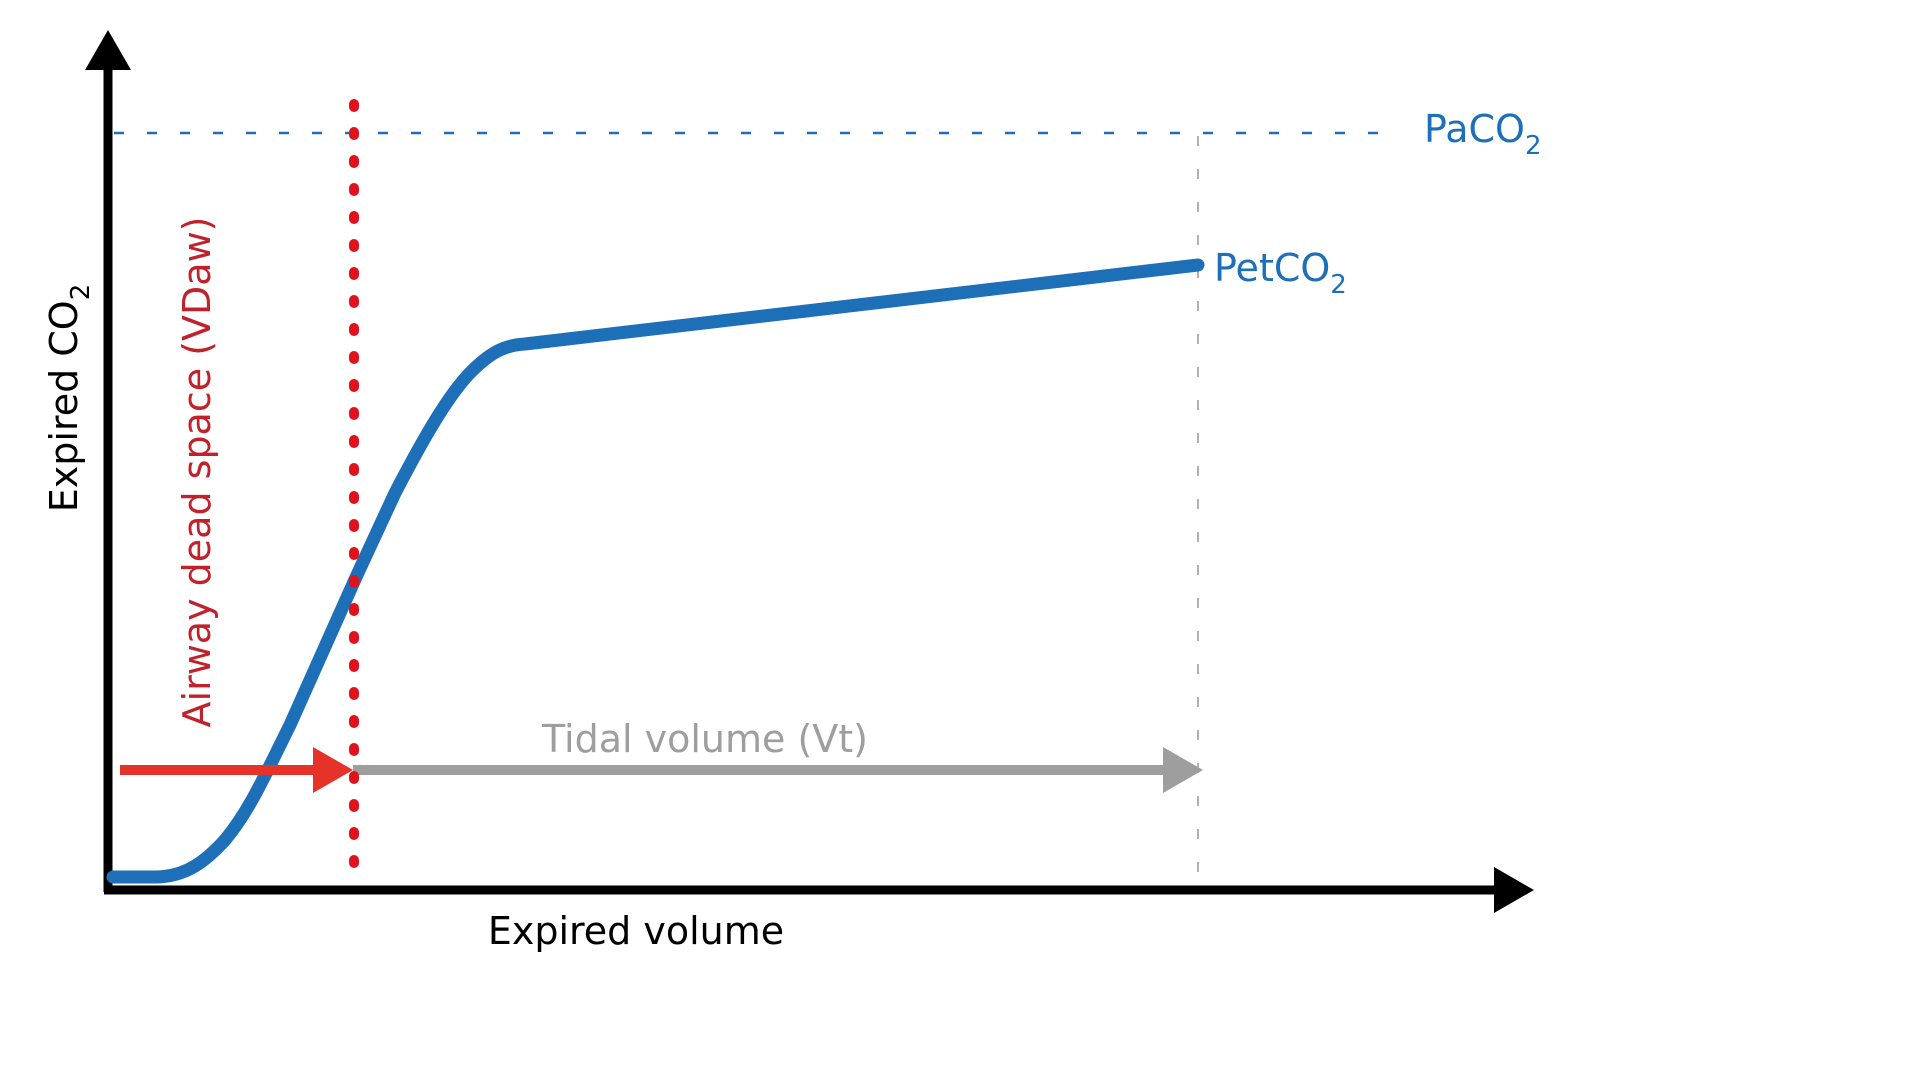 This screenshot has width=1920, height=1079. I want to click on y-axis-label-main: Expired CO, so click(64, 406).